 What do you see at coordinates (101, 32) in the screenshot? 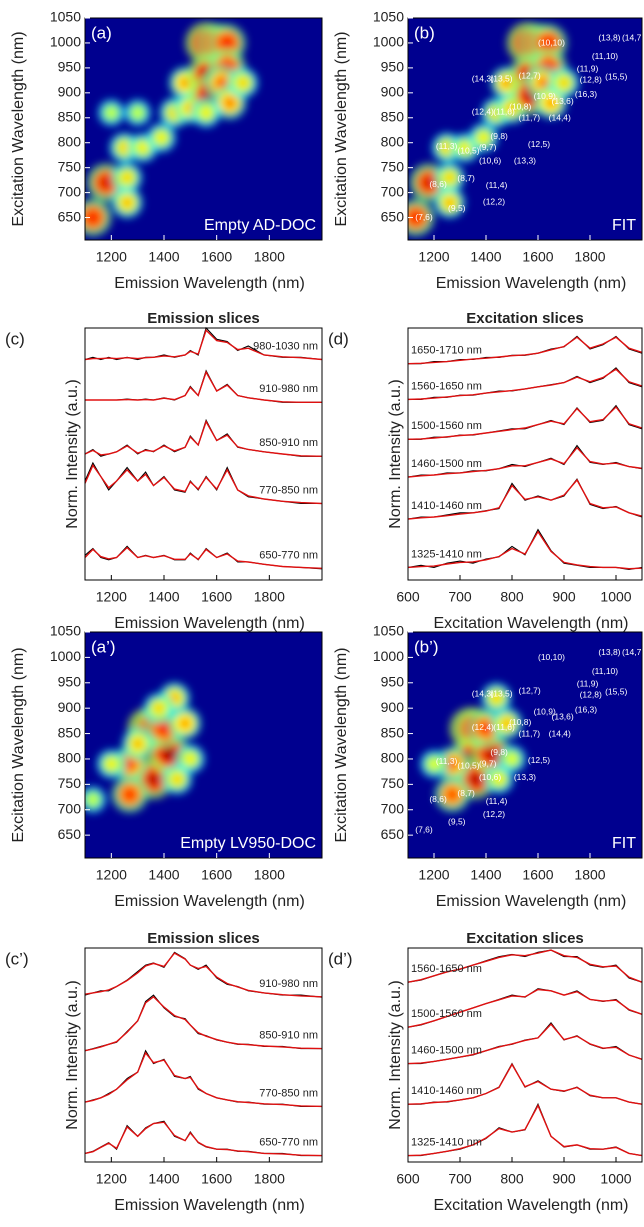
I see `panel-label: (a)` at bounding box center [101, 32].